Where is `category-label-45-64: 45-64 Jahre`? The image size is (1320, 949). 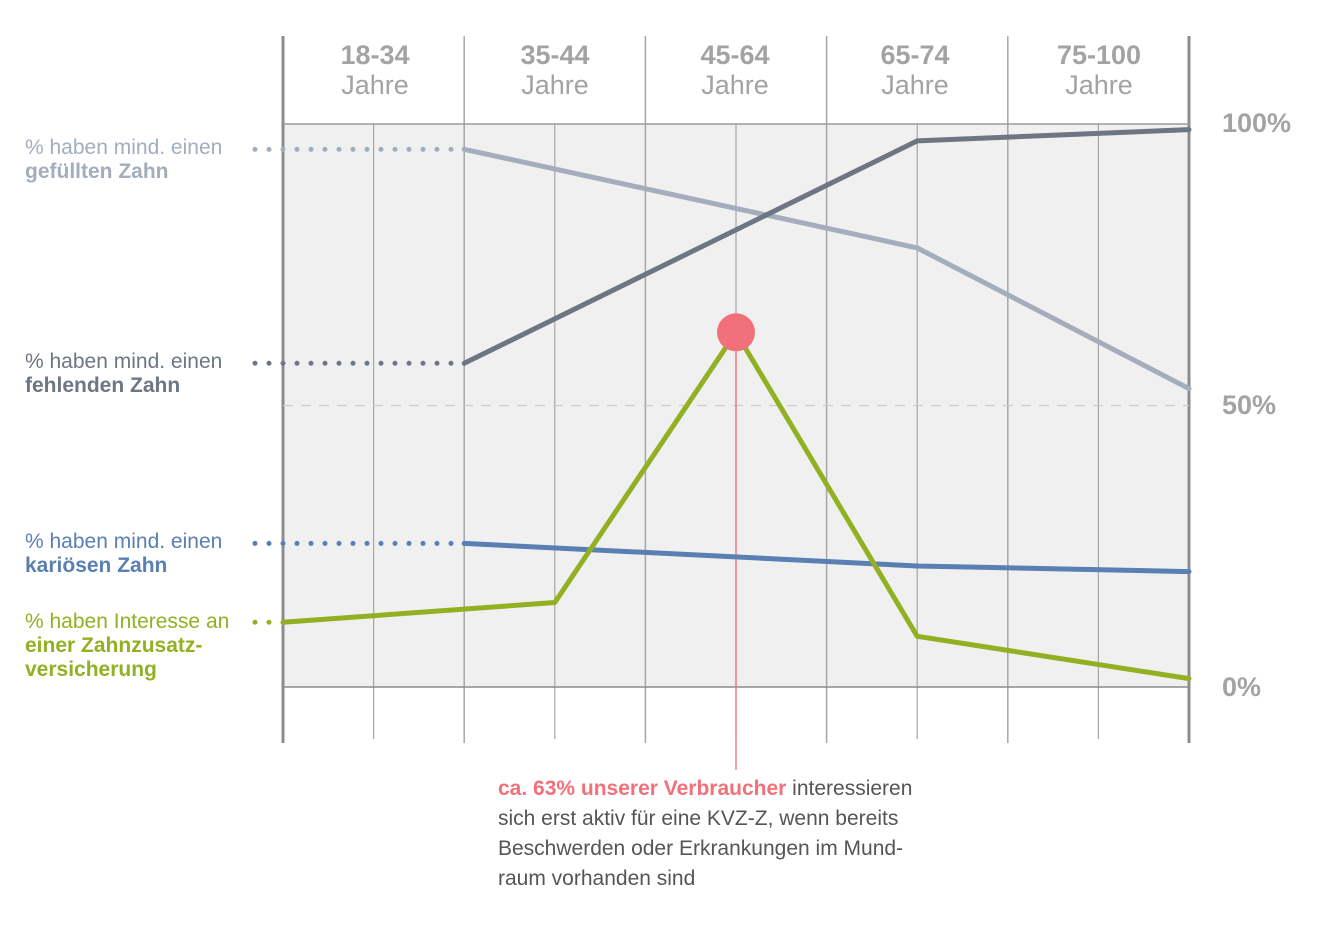 category-label-45-64: 45-64 Jahre is located at coordinates (735, 70).